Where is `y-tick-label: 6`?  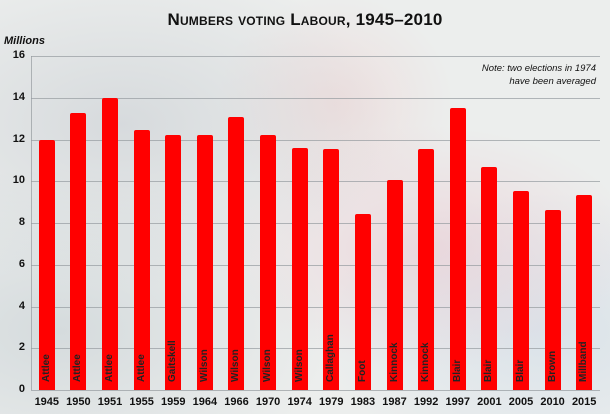 y-tick-label: 6 is located at coordinates (21, 263).